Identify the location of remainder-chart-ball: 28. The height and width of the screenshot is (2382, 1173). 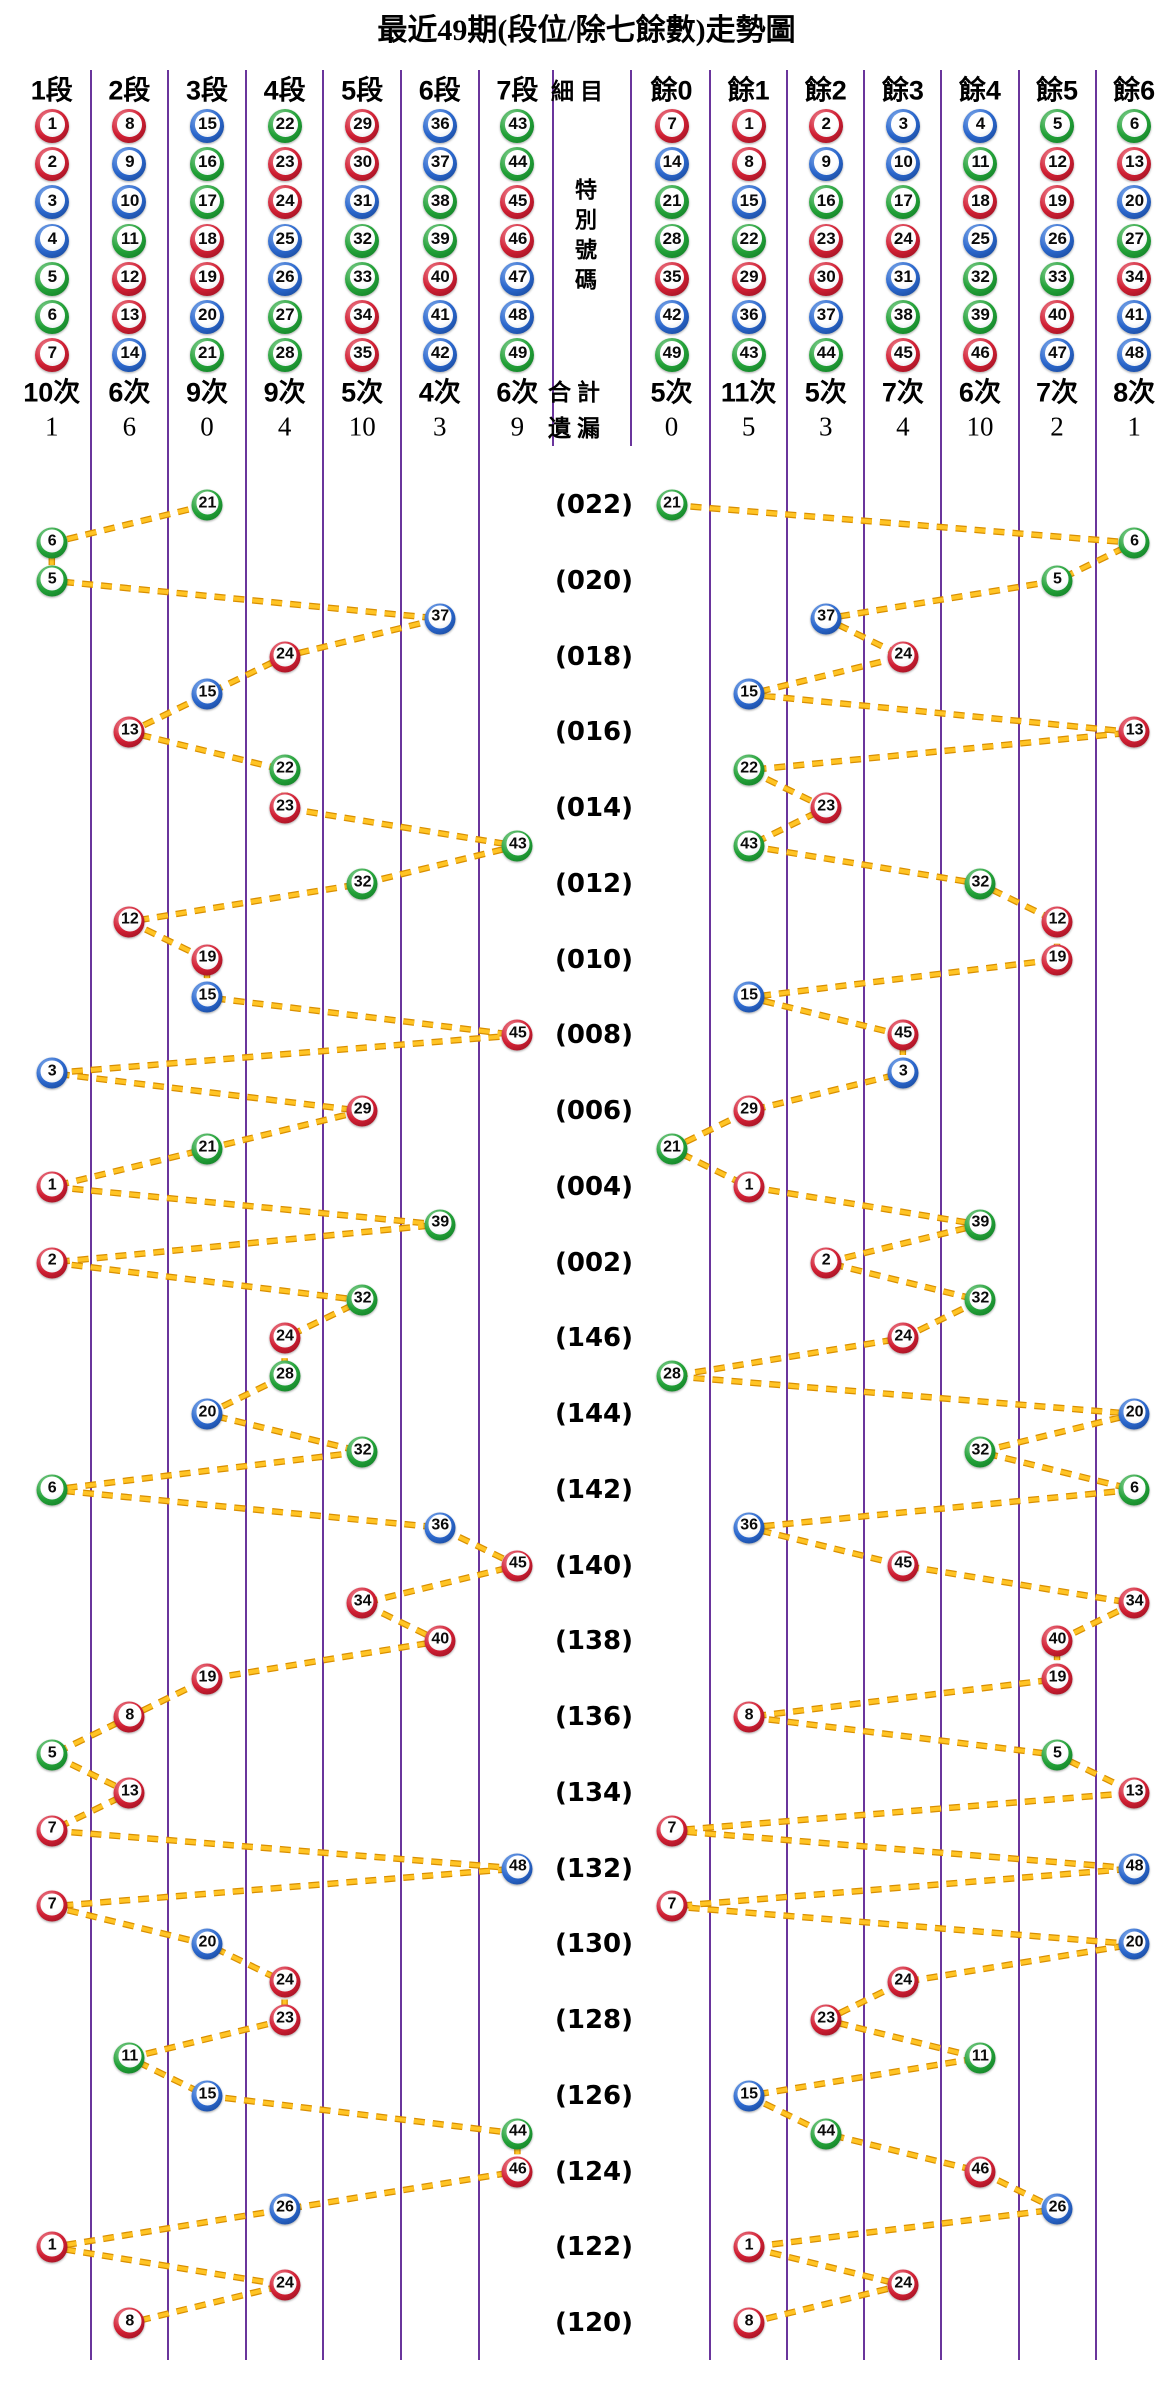
(672, 1376).